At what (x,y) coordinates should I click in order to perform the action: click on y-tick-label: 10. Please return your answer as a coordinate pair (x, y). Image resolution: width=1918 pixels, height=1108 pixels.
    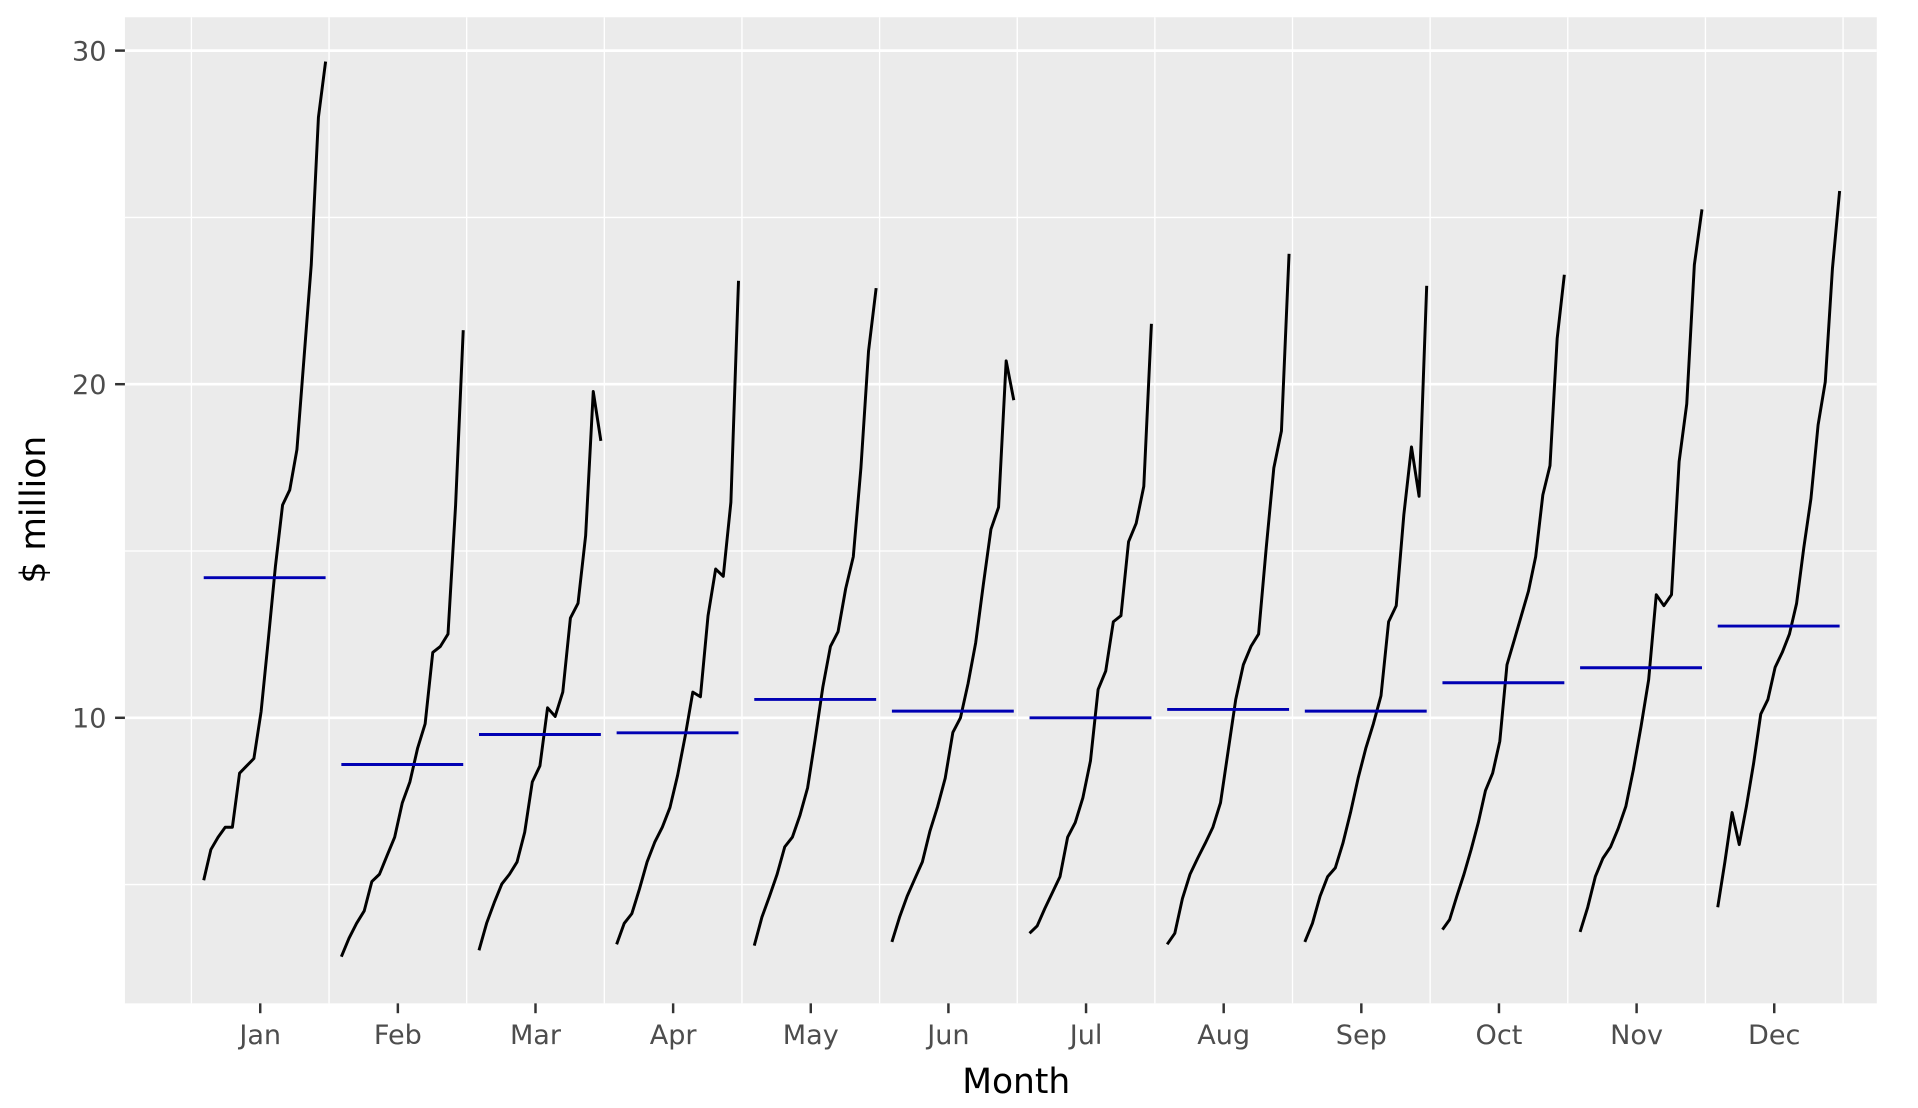
    Looking at the image, I should click on (89, 719).